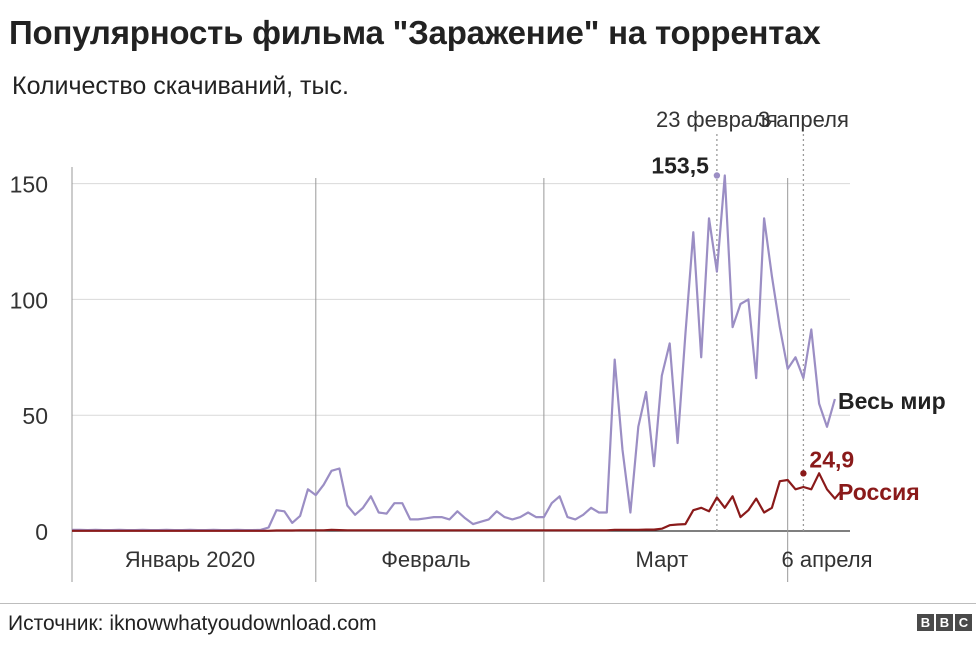 The width and height of the screenshot is (976, 645). Describe the element at coordinates (488, 603) in the screenshot. I see `footer-divider` at that location.